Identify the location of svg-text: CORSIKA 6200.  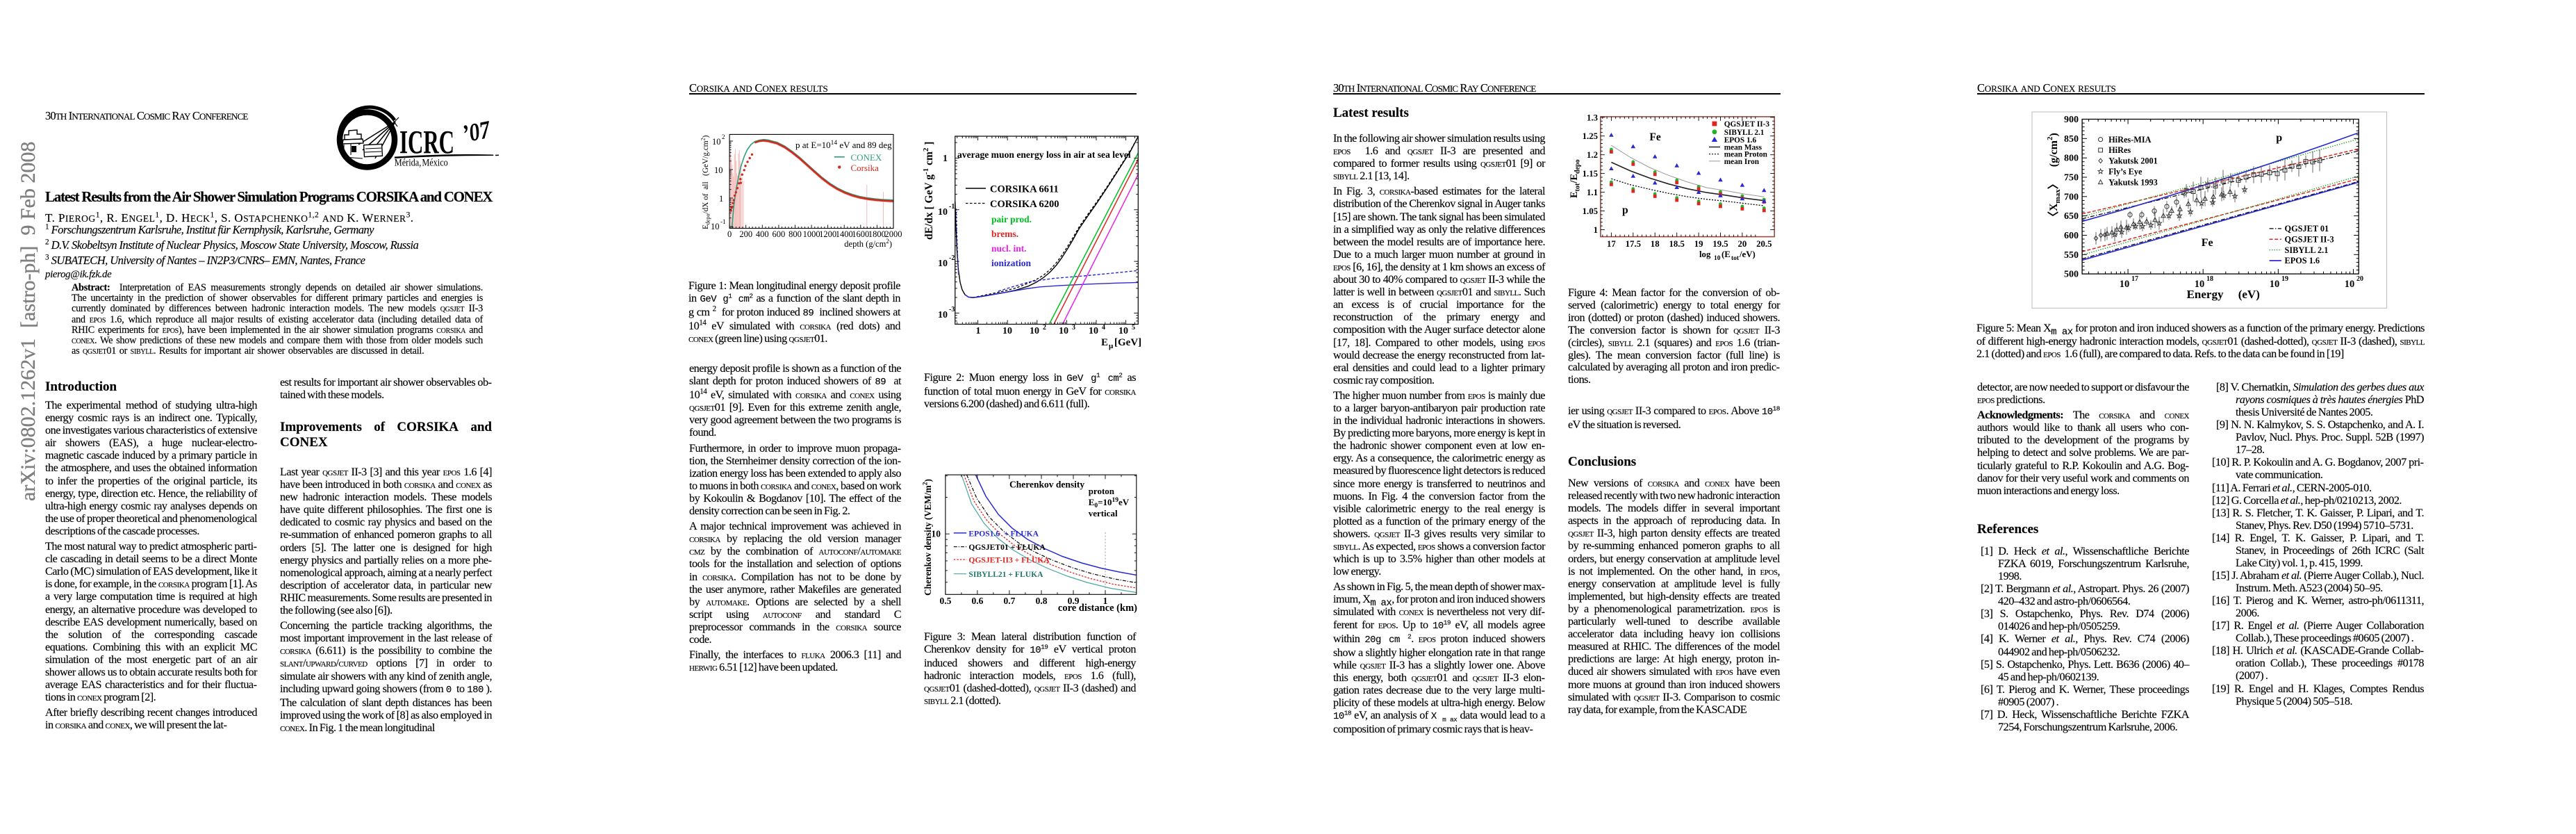
(1024, 204).